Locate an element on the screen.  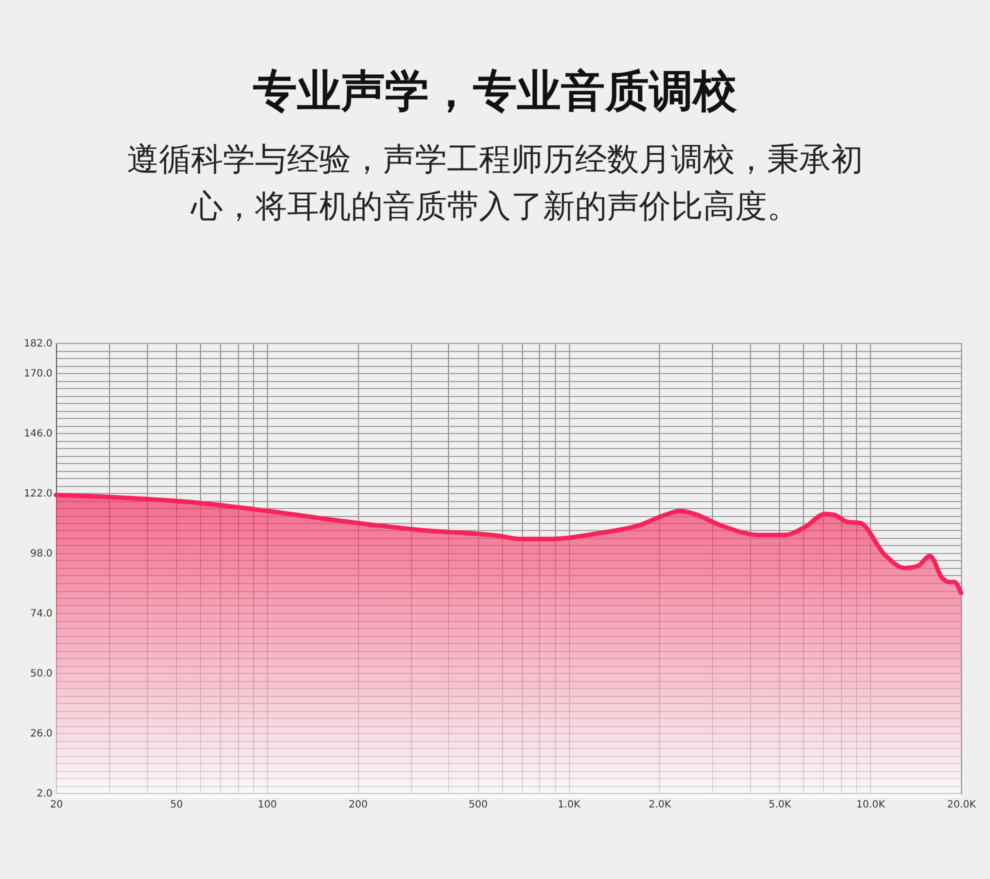
y-tick-label: 122.0 is located at coordinates (38, 494).